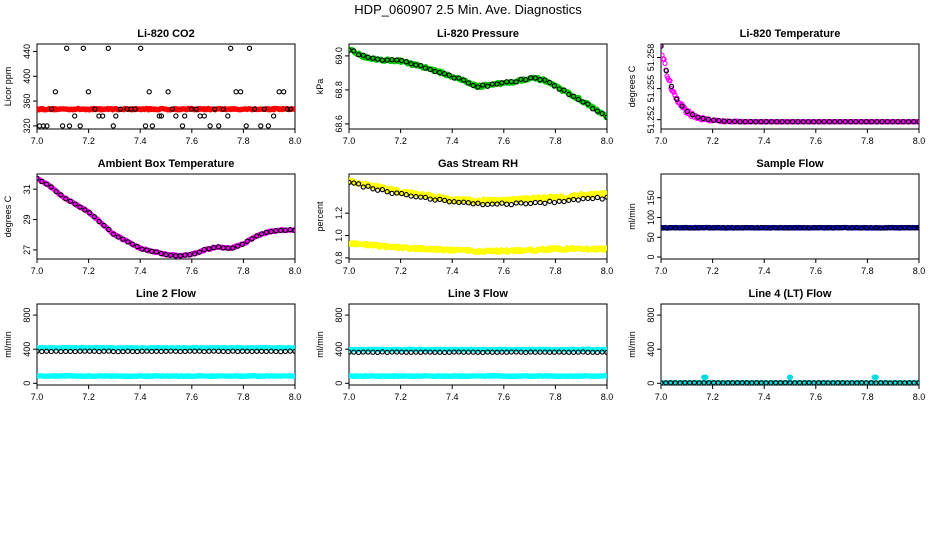 The width and height of the screenshot is (936, 540). Describe the element at coordinates (339, 90) in the screenshot. I see `y-tick-label: 68.8` at that location.